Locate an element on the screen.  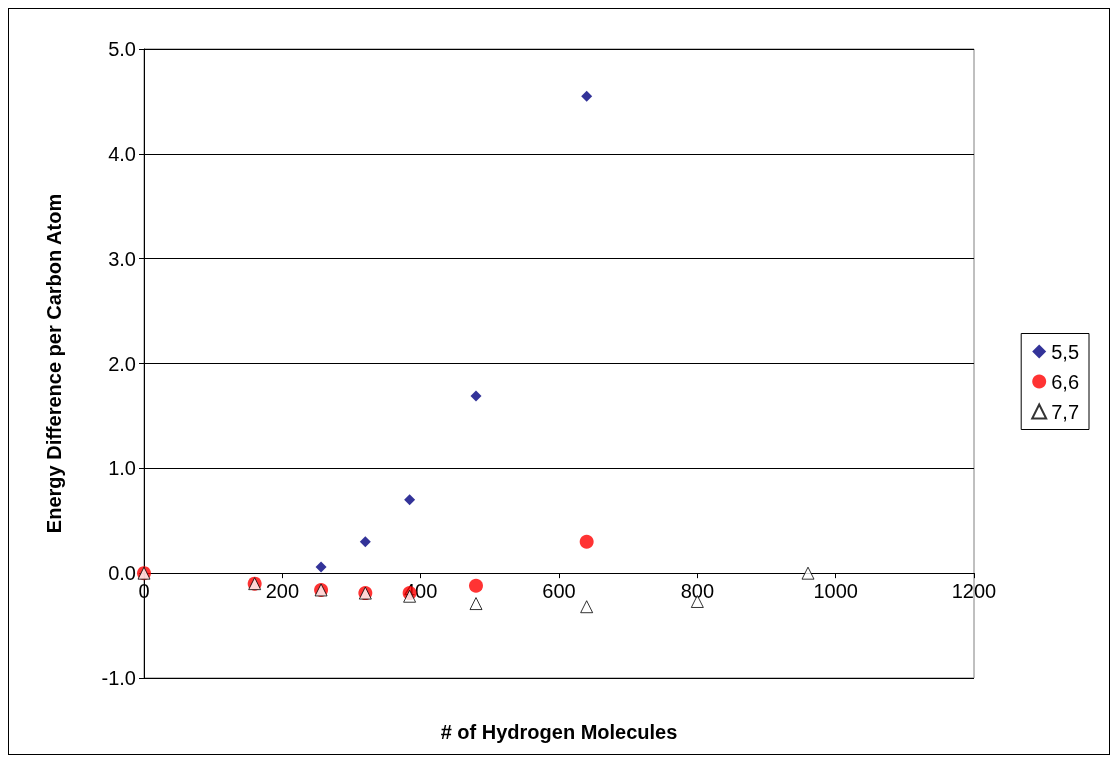
y-tick-label: 3.0 is located at coordinates (122, 258).